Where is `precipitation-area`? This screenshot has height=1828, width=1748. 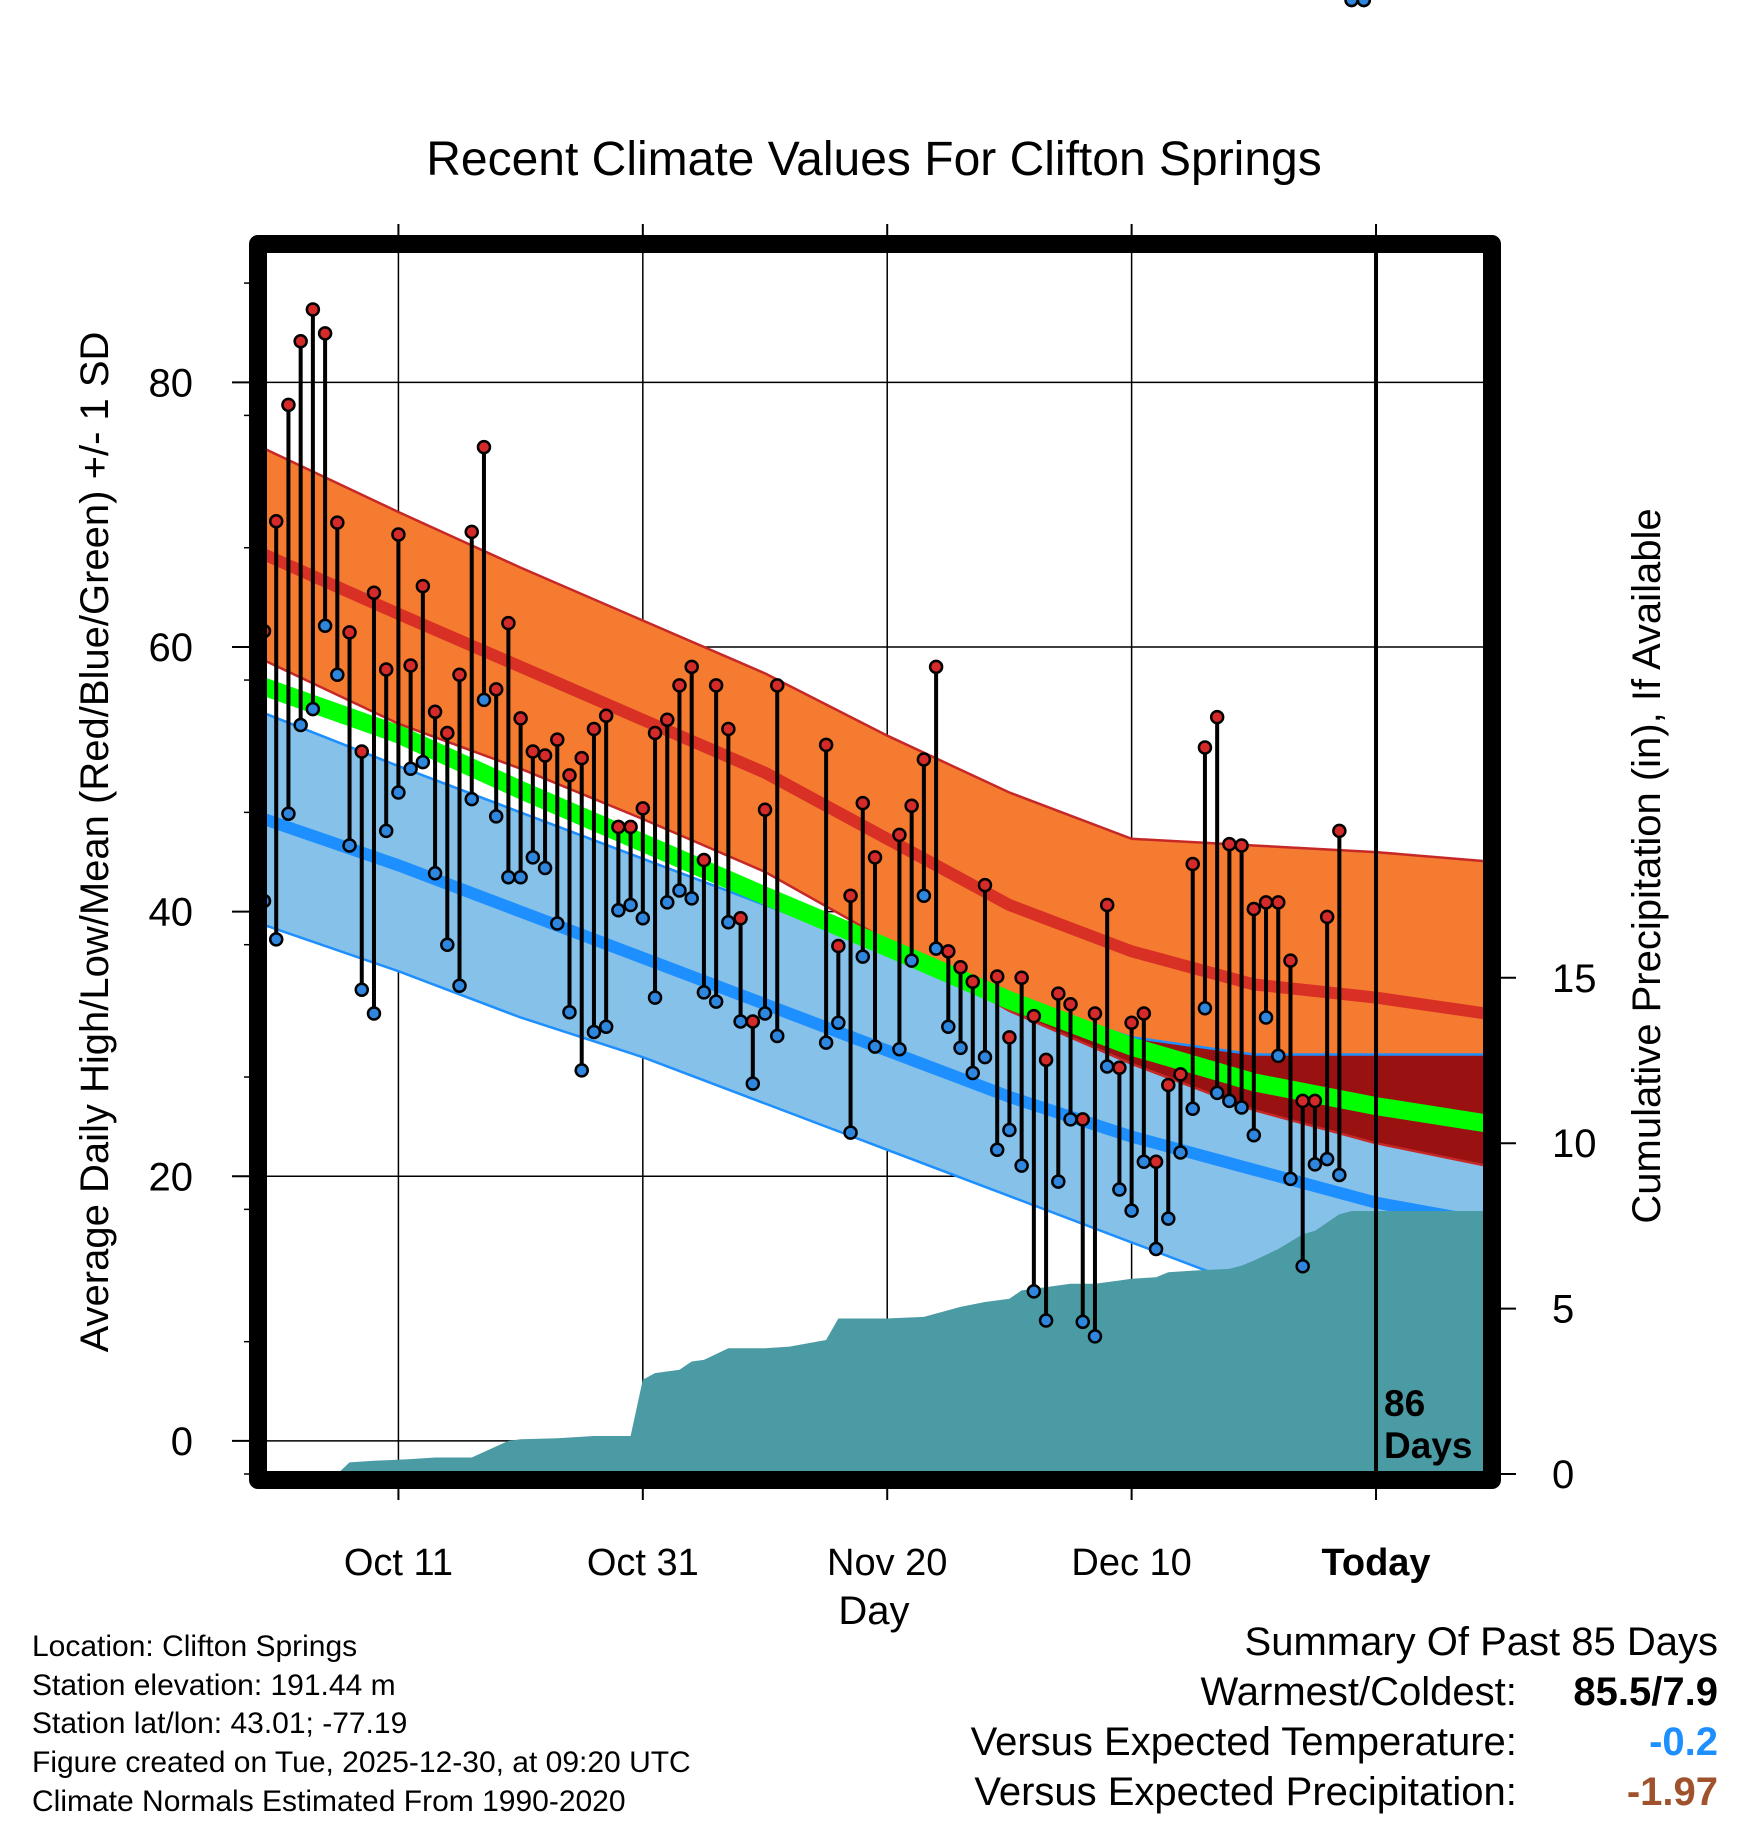 precipitation-area is located at coordinates (875, 1342).